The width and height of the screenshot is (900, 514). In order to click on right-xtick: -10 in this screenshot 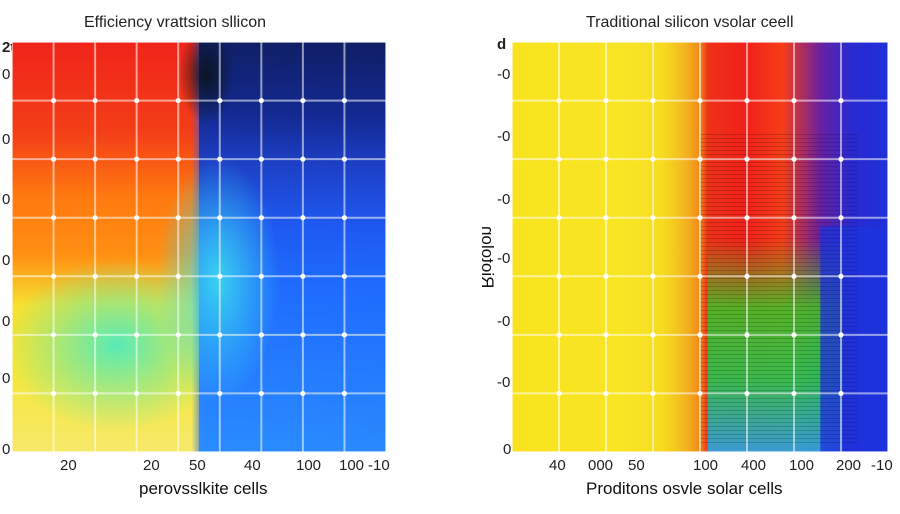, I will do `click(882, 465)`.